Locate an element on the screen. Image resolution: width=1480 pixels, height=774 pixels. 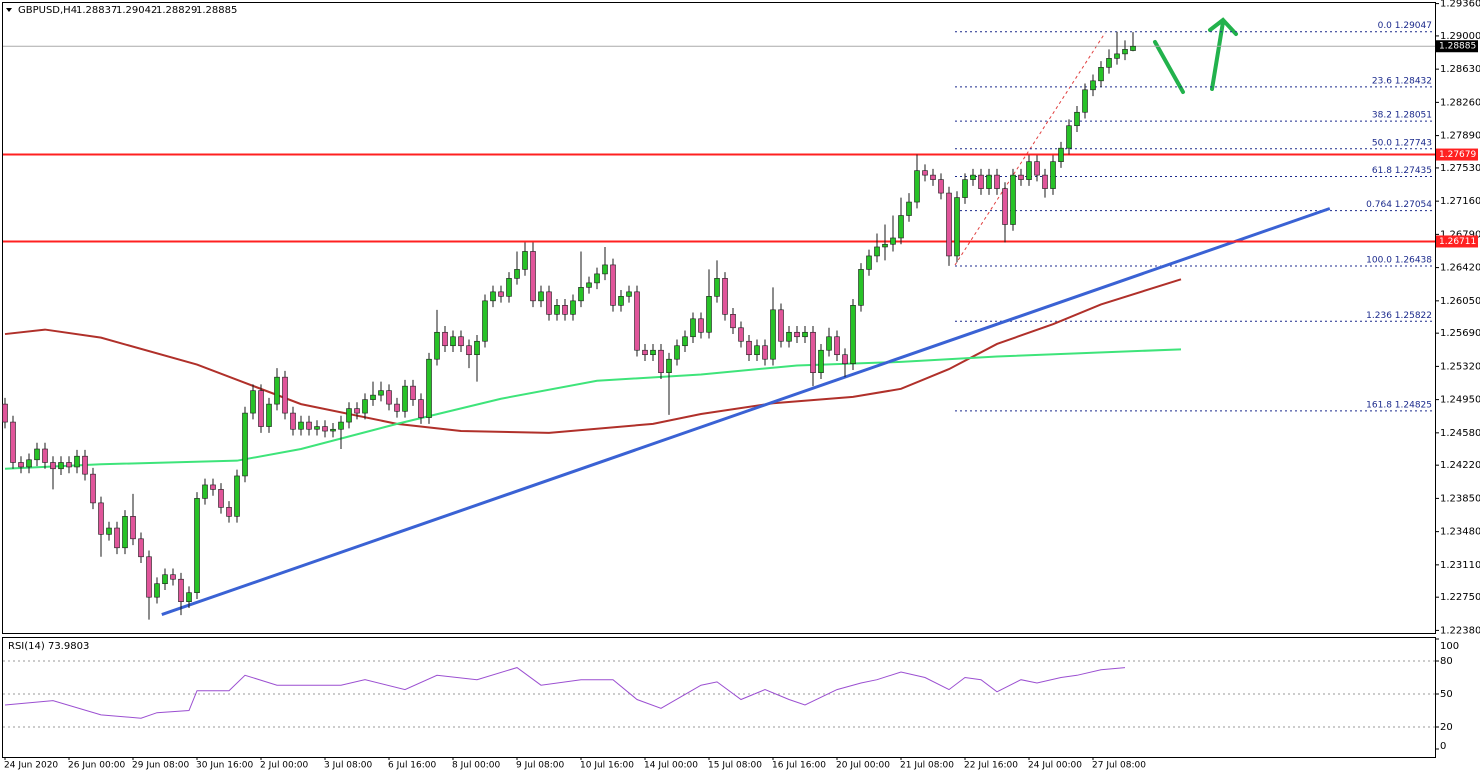
y-tick-label: 1.24580 is located at coordinates (1460, 433).